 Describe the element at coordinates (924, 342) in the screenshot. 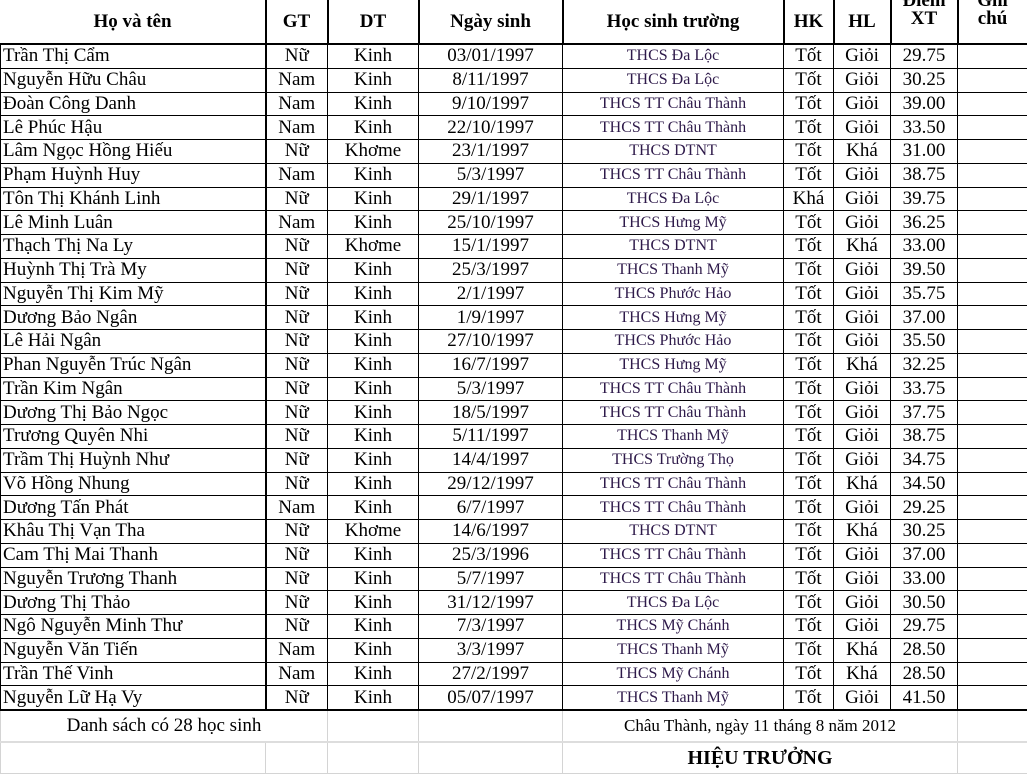

I see `cell-score: 35.50` at that location.